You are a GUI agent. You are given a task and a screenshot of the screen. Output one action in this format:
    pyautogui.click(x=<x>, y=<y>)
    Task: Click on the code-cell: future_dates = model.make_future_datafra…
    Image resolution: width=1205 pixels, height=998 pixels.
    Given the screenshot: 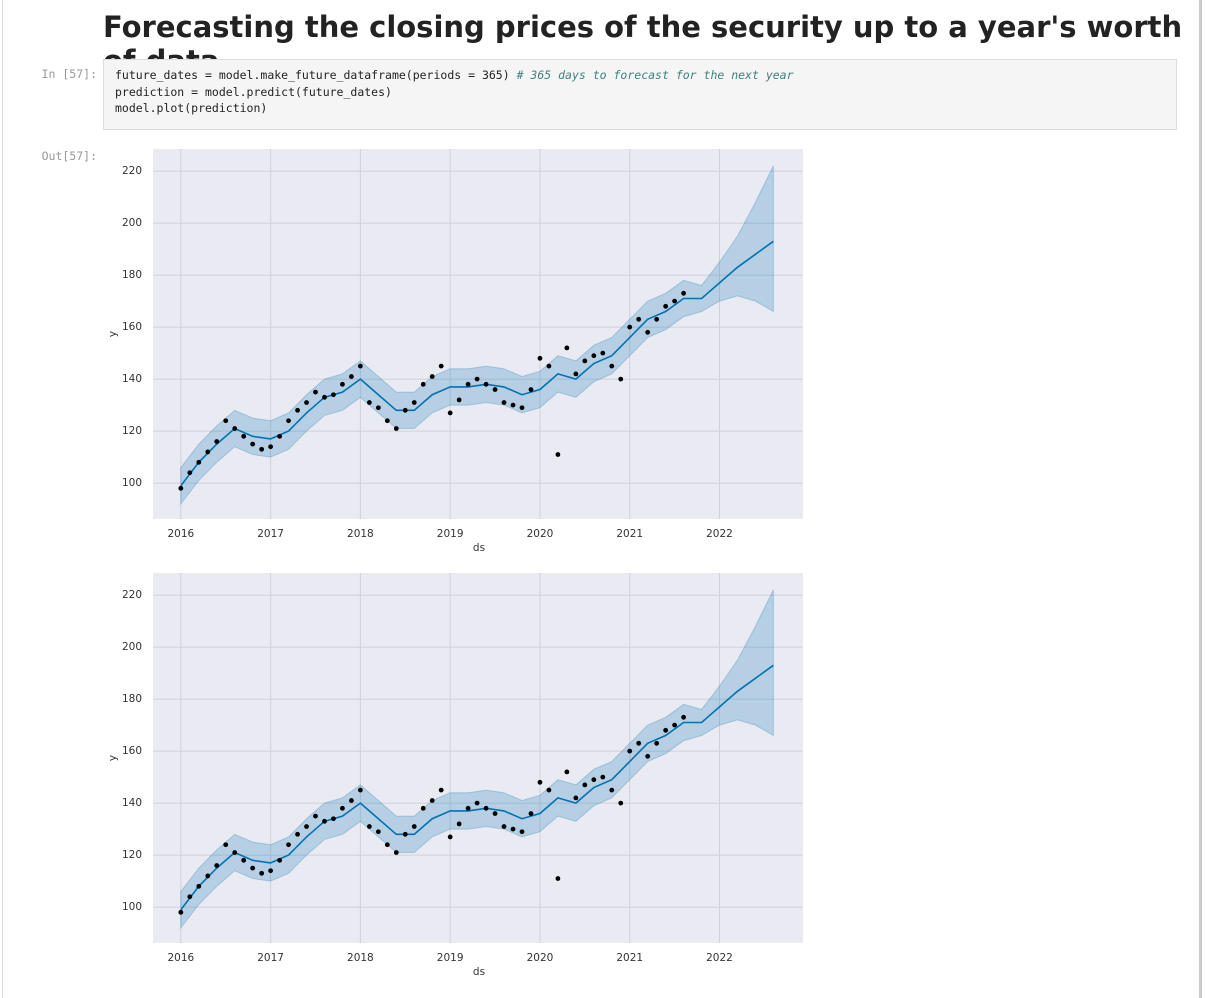 What is the action you would take?
    pyautogui.click(x=640, y=94)
    